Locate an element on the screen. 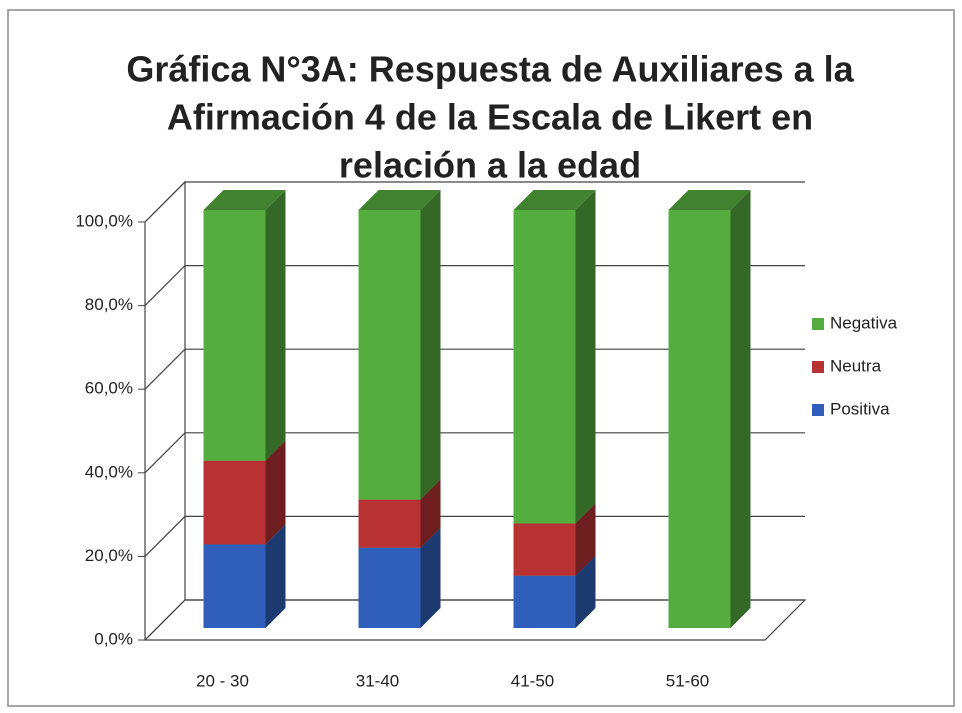  chart-title: relación a la edad is located at coordinates (490, 165).